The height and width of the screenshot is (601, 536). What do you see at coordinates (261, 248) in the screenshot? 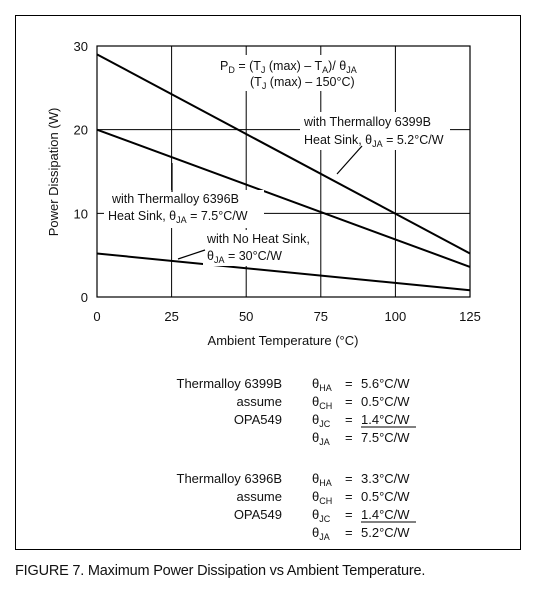
I see `label-no-heat-sink-background` at bounding box center [261, 248].